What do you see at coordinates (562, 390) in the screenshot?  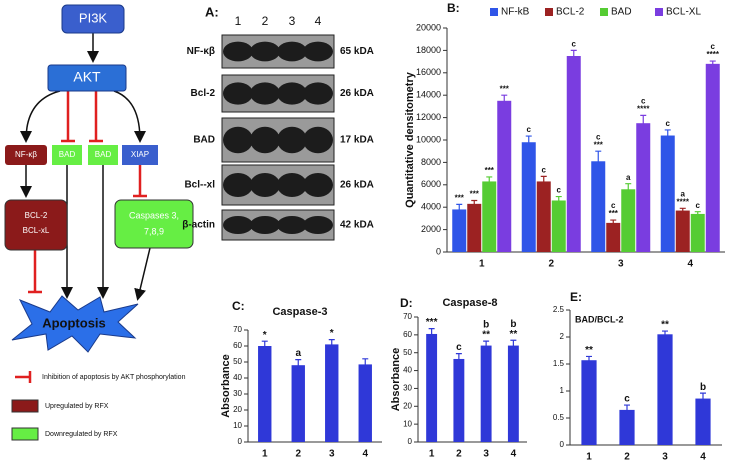 I see `y-tick-label: 1` at bounding box center [562, 390].